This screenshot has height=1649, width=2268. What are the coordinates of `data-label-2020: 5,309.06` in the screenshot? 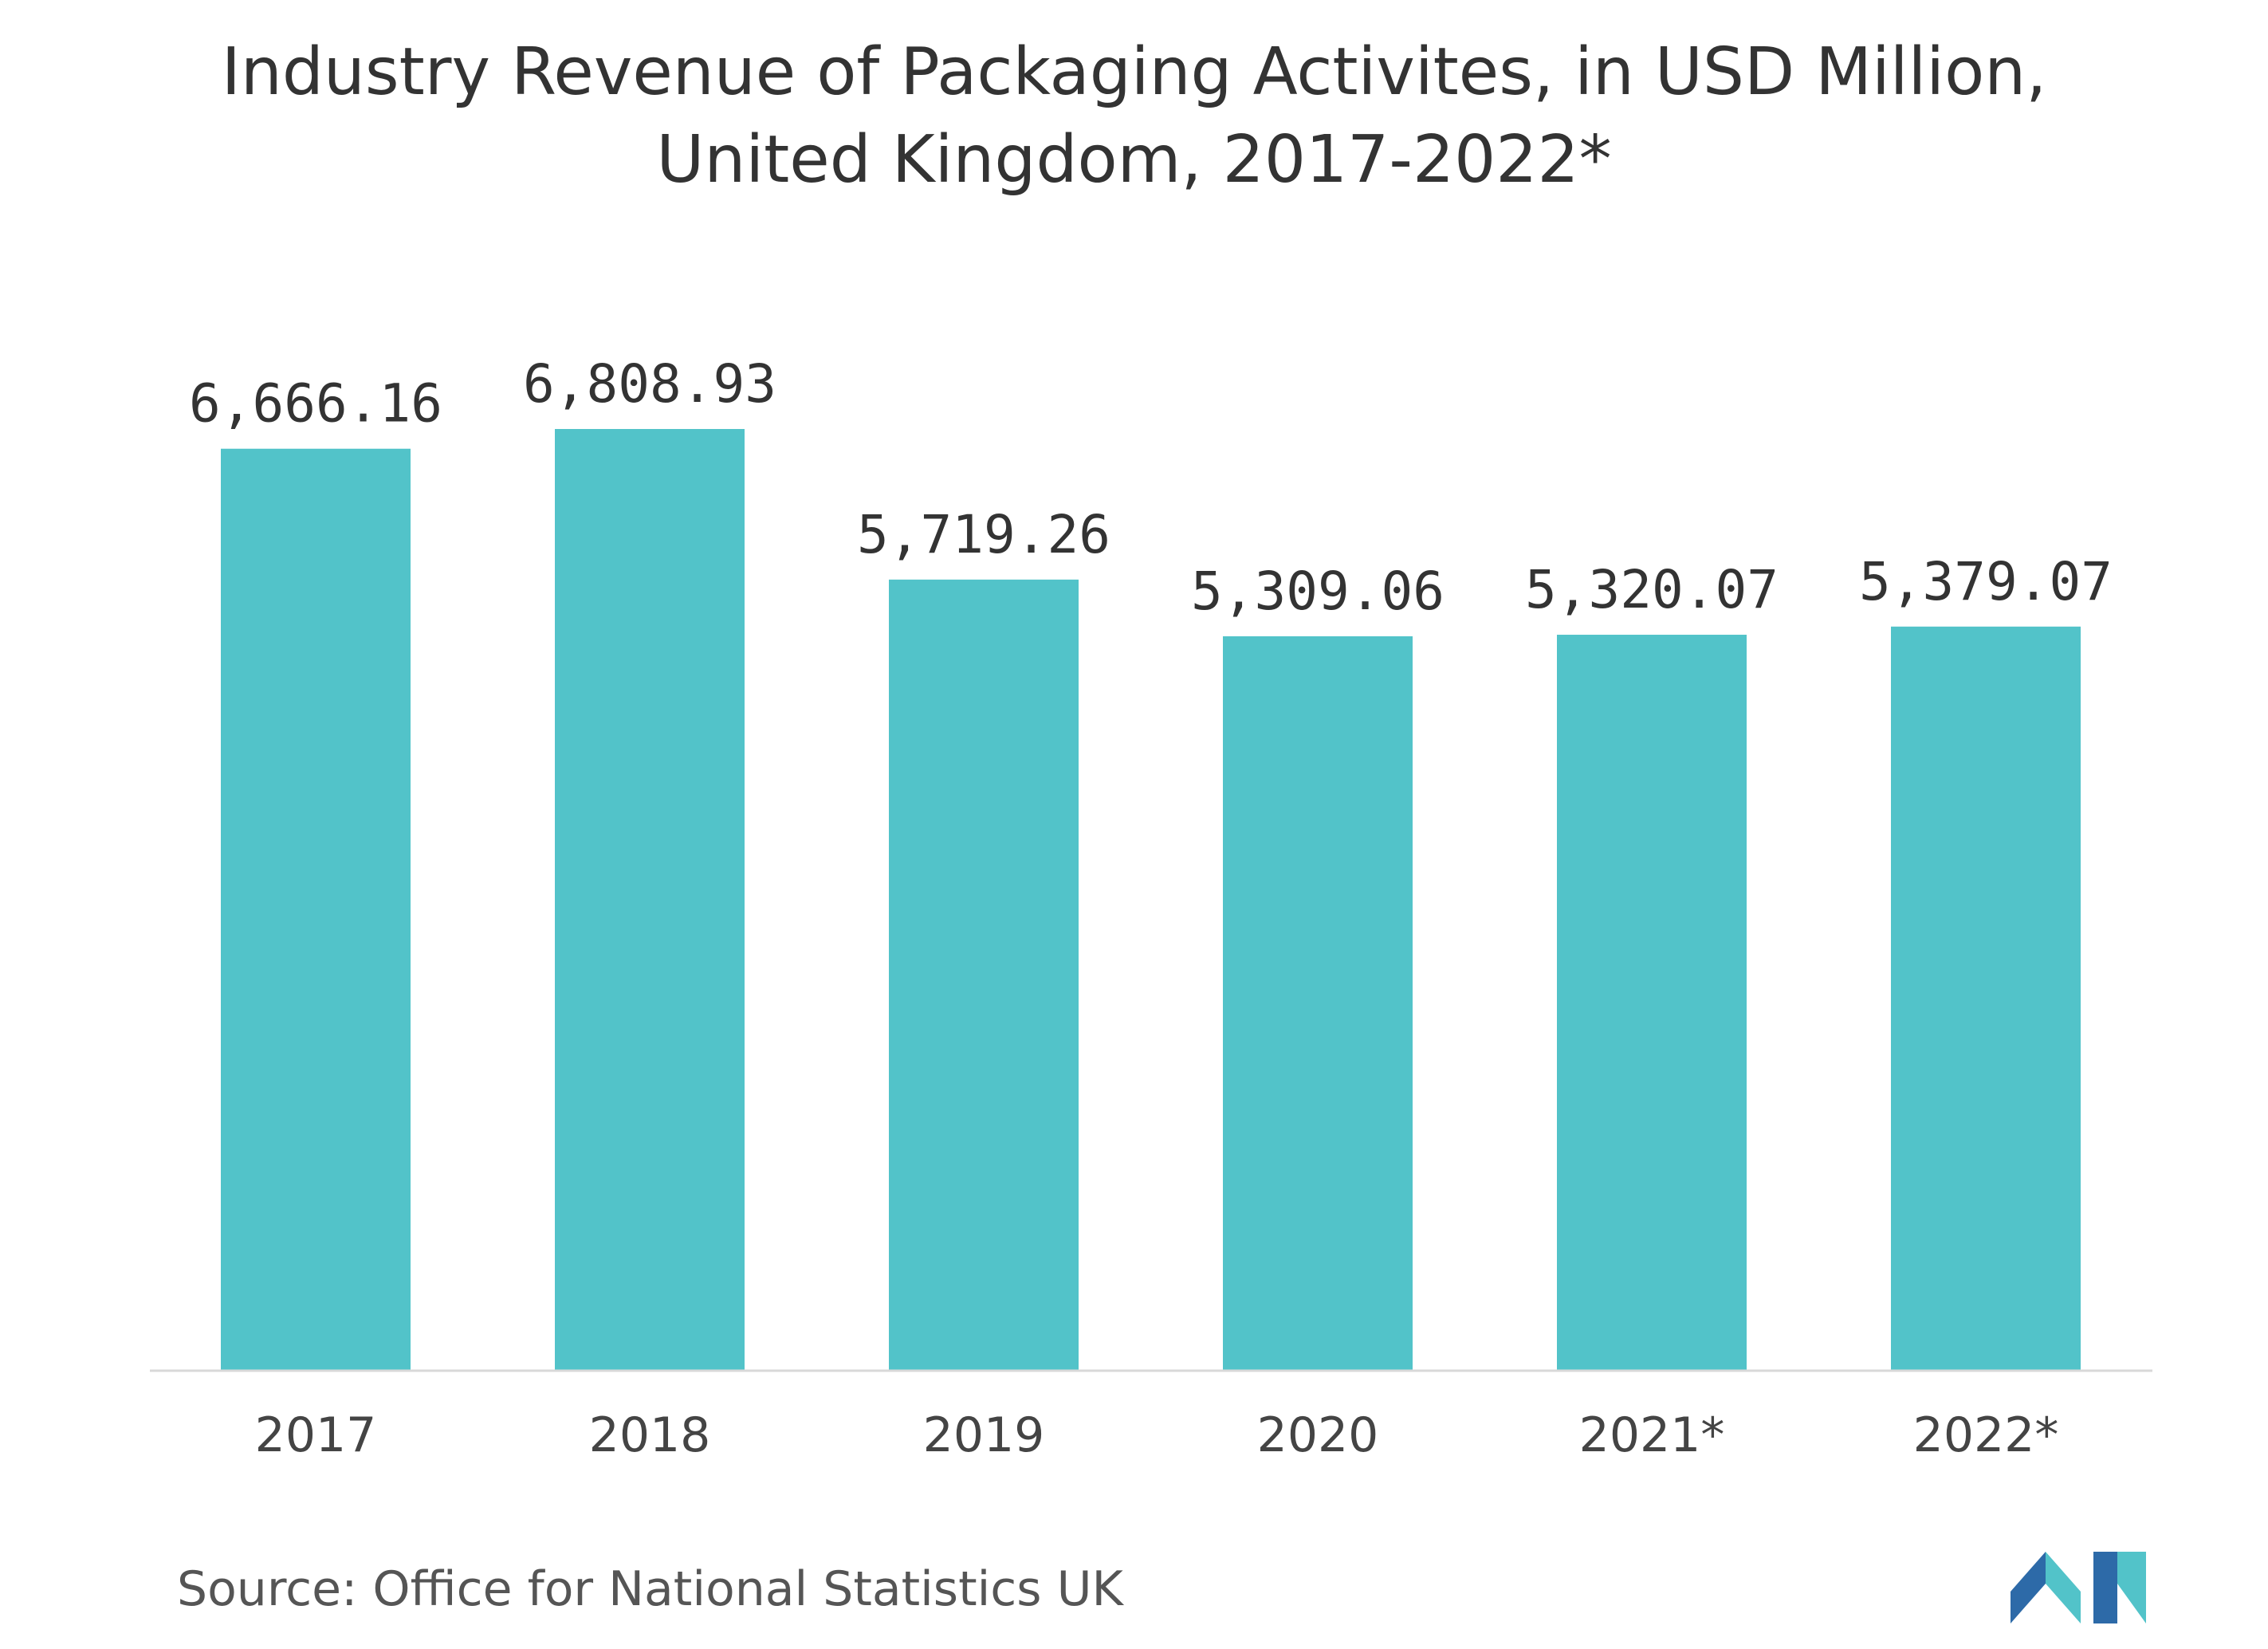 It's located at (1318, 591).